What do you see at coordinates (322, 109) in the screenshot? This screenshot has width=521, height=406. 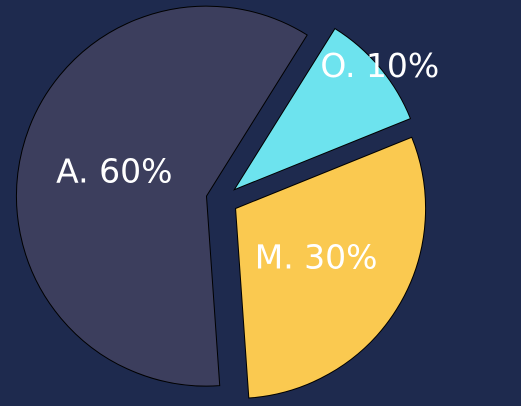 I see `pie-slice` at bounding box center [322, 109].